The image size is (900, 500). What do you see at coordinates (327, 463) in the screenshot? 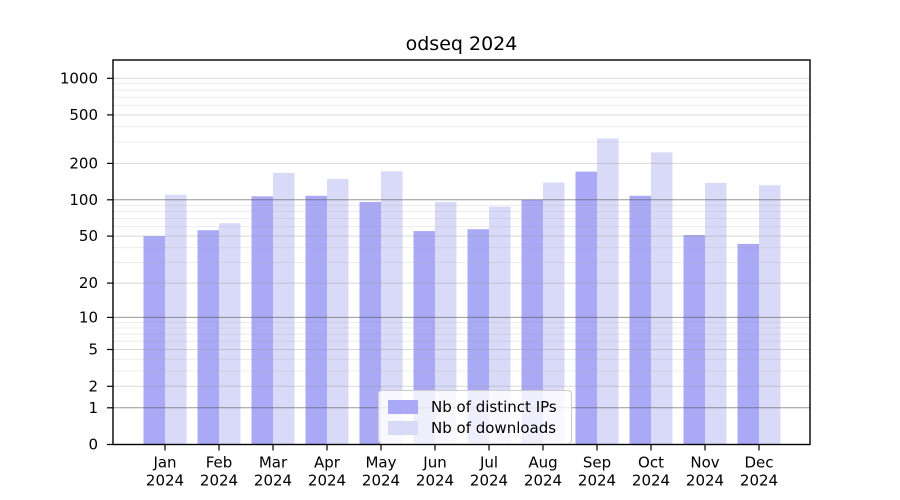
I see `x-tick-label-month: Apr` at bounding box center [327, 463].